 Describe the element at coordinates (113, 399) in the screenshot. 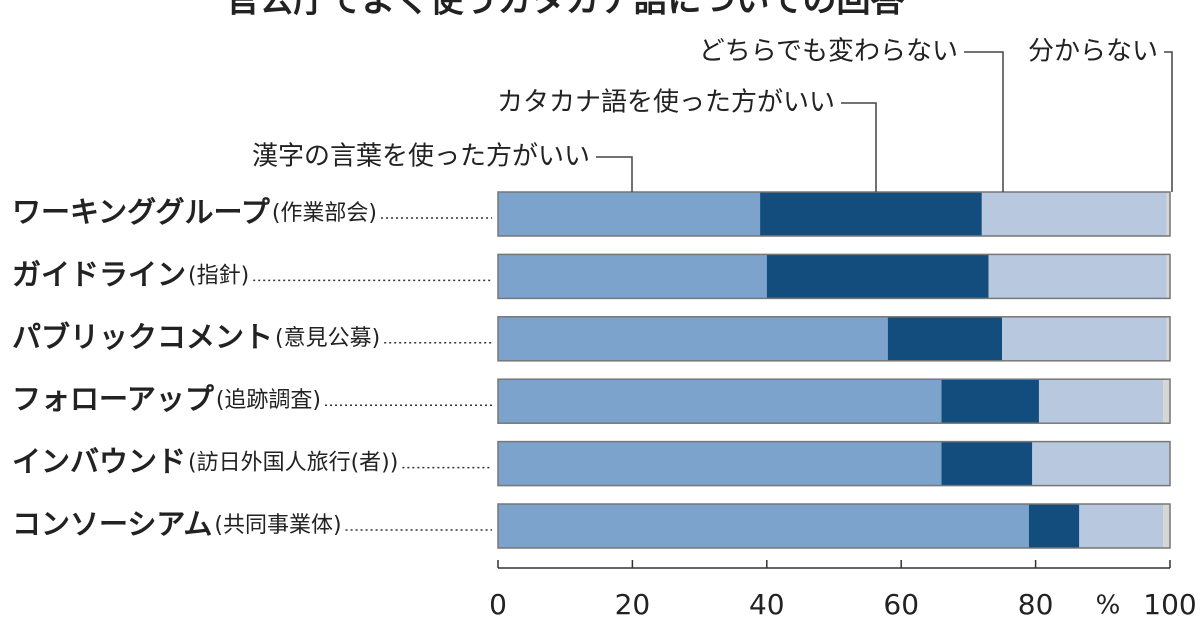

I see `category-label: フォローアップ` at that location.